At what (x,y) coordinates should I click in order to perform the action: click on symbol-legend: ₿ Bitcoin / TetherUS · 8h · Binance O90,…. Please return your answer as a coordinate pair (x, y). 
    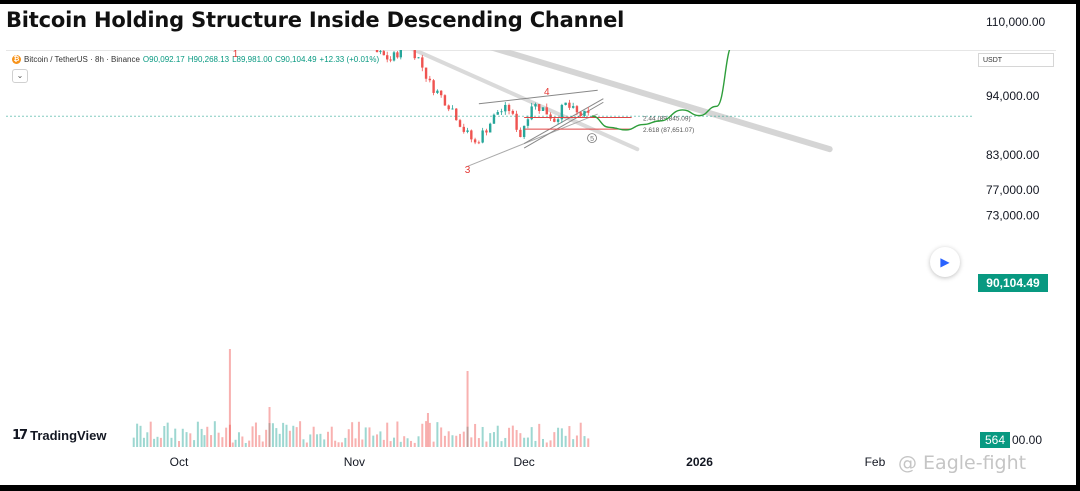
    Looking at the image, I should click on (195, 59).